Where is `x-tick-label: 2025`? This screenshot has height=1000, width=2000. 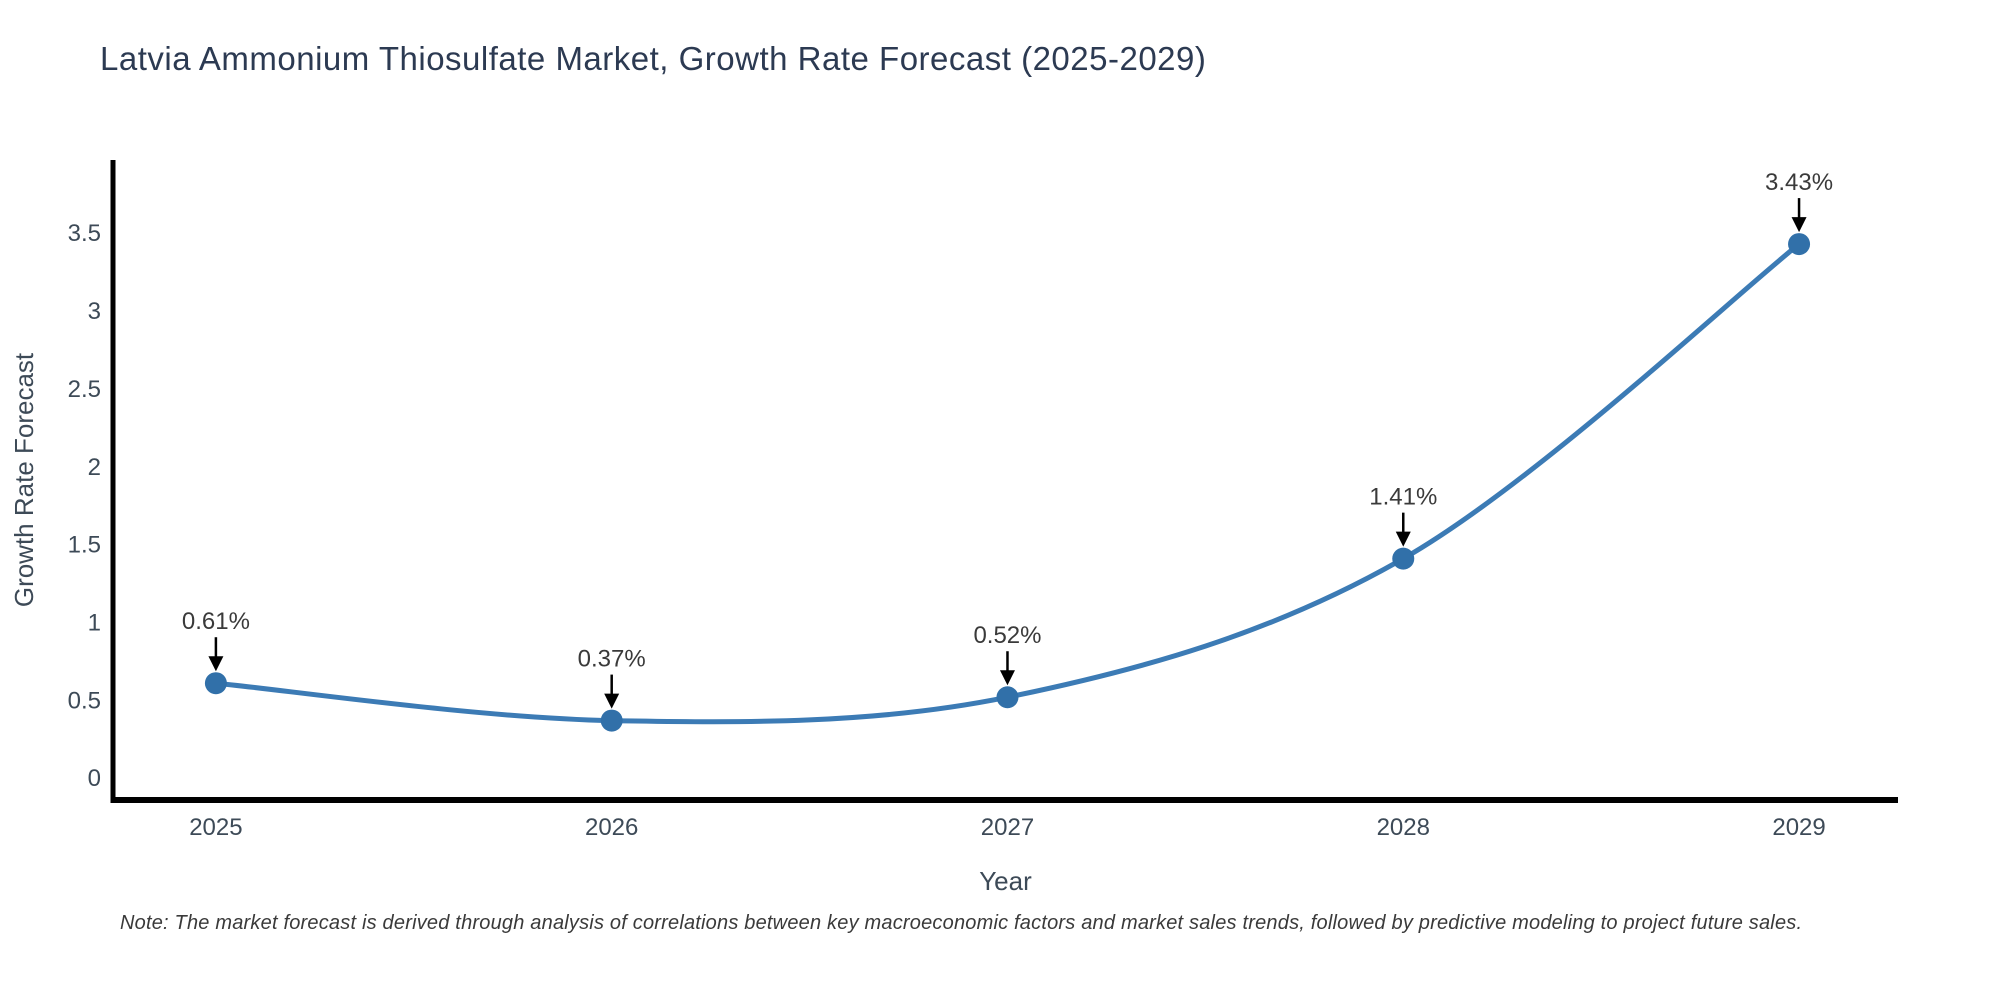 x-tick-label: 2025 is located at coordinates (215, 827).